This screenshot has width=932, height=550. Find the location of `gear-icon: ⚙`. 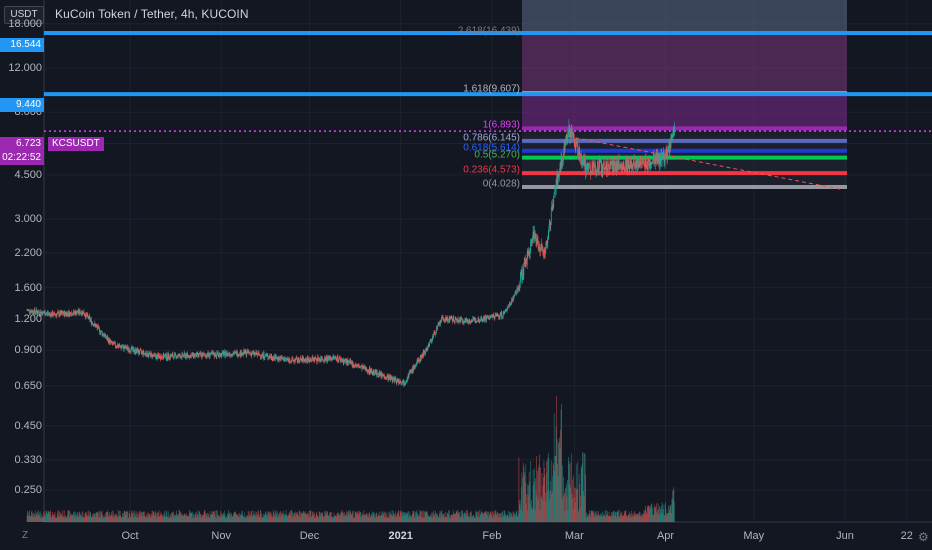

gear-icon: ⚙ is located at coordinates (923, 537).